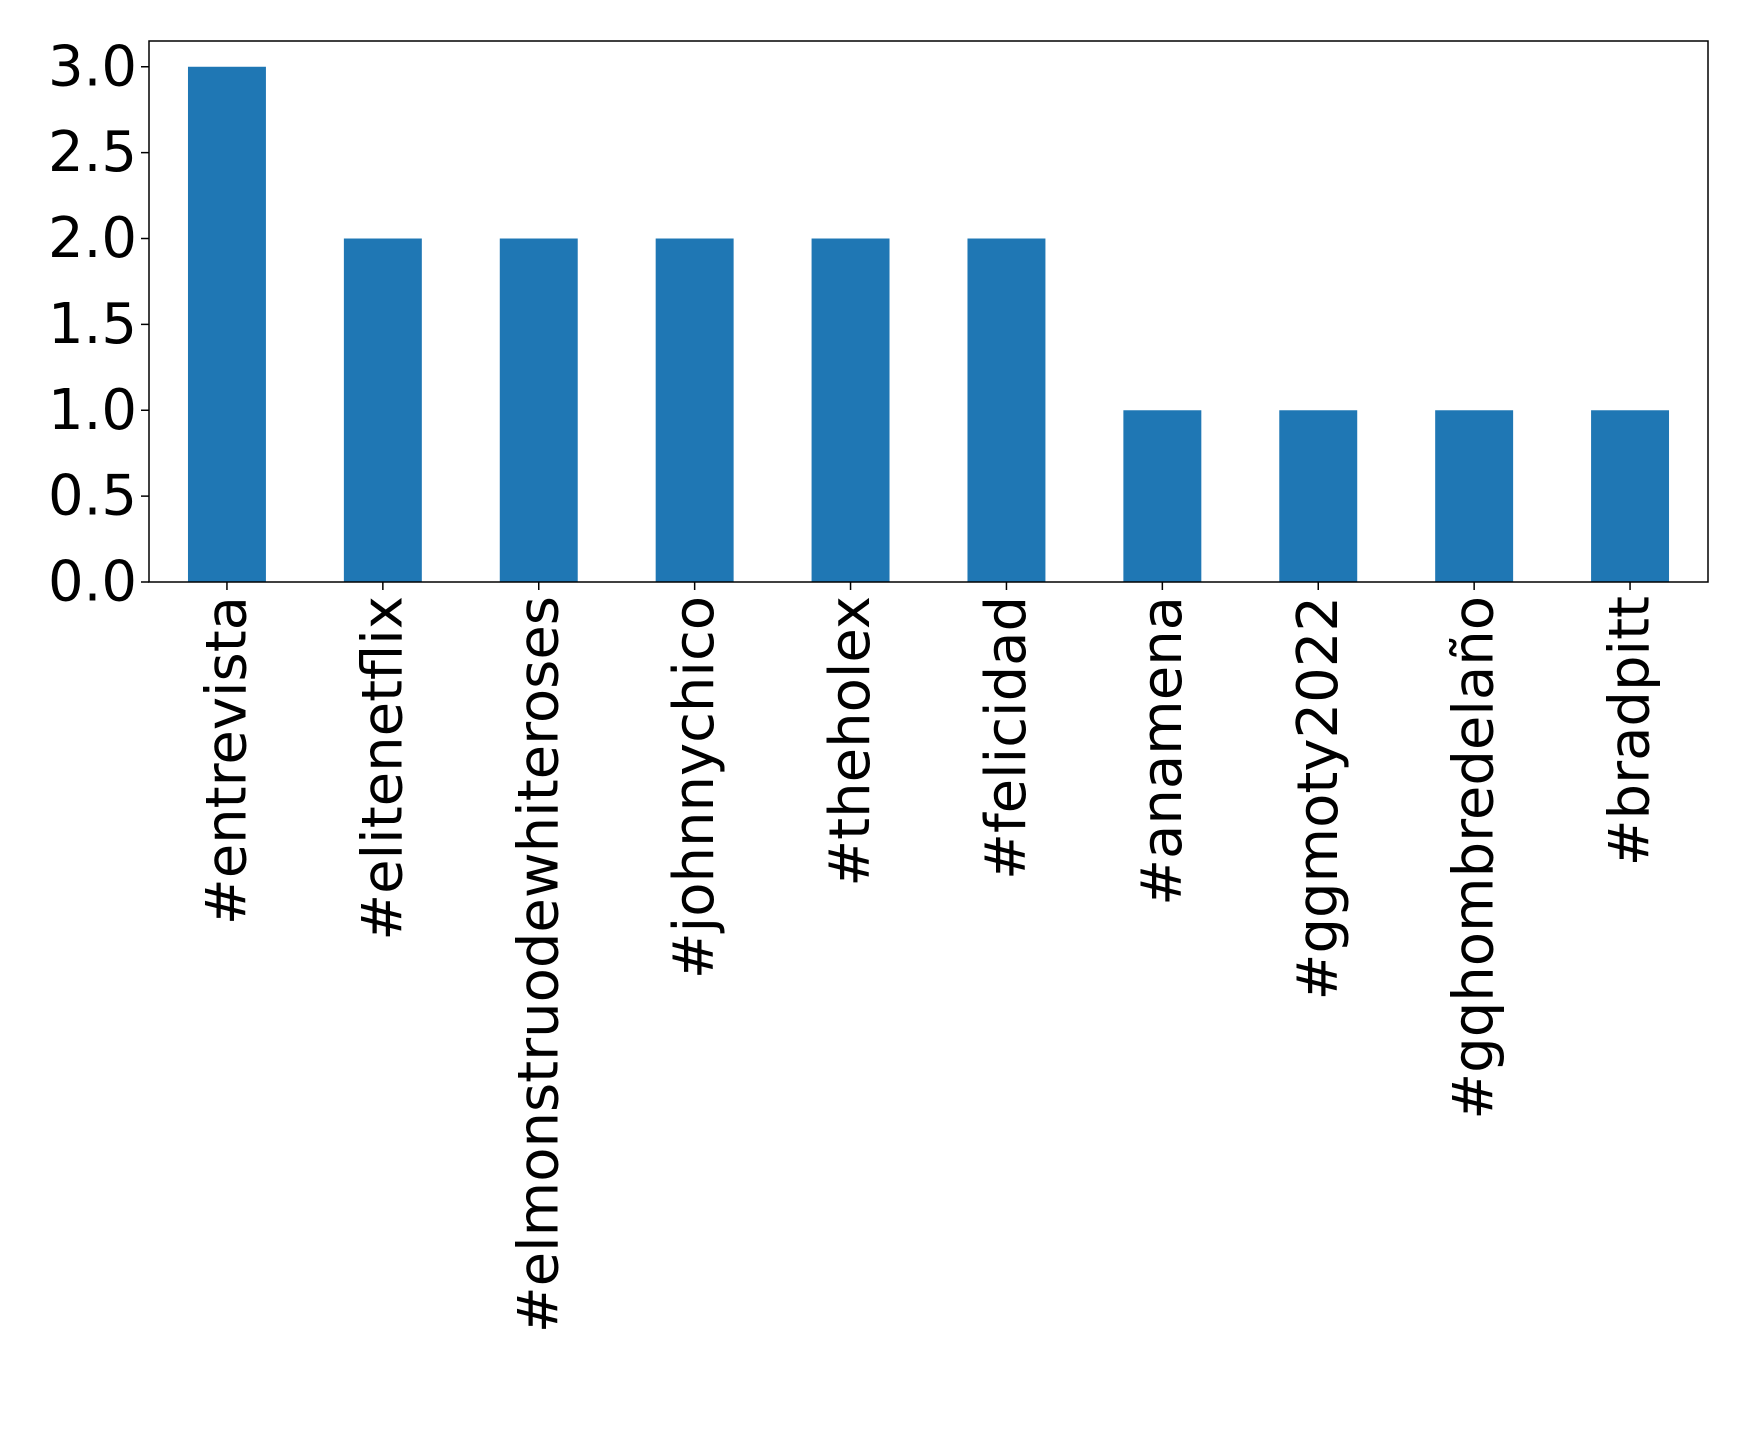 The image size is (1739, 1451). Describe the element at coordinates (850, 741) in the screenshot. I see `x-tick-label: #theholex` at that location.